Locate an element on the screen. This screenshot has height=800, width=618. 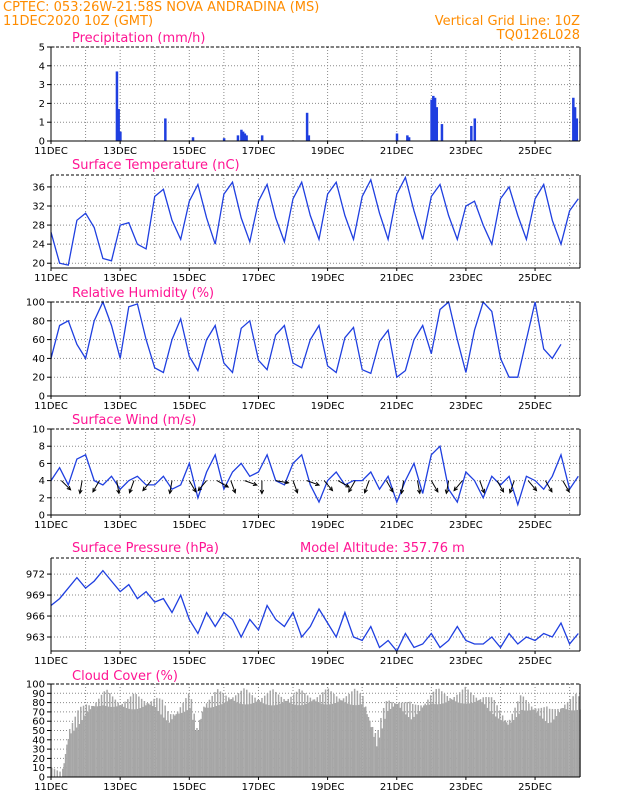
temp-ytick-label: 32 is located at coordinates (38, 207).